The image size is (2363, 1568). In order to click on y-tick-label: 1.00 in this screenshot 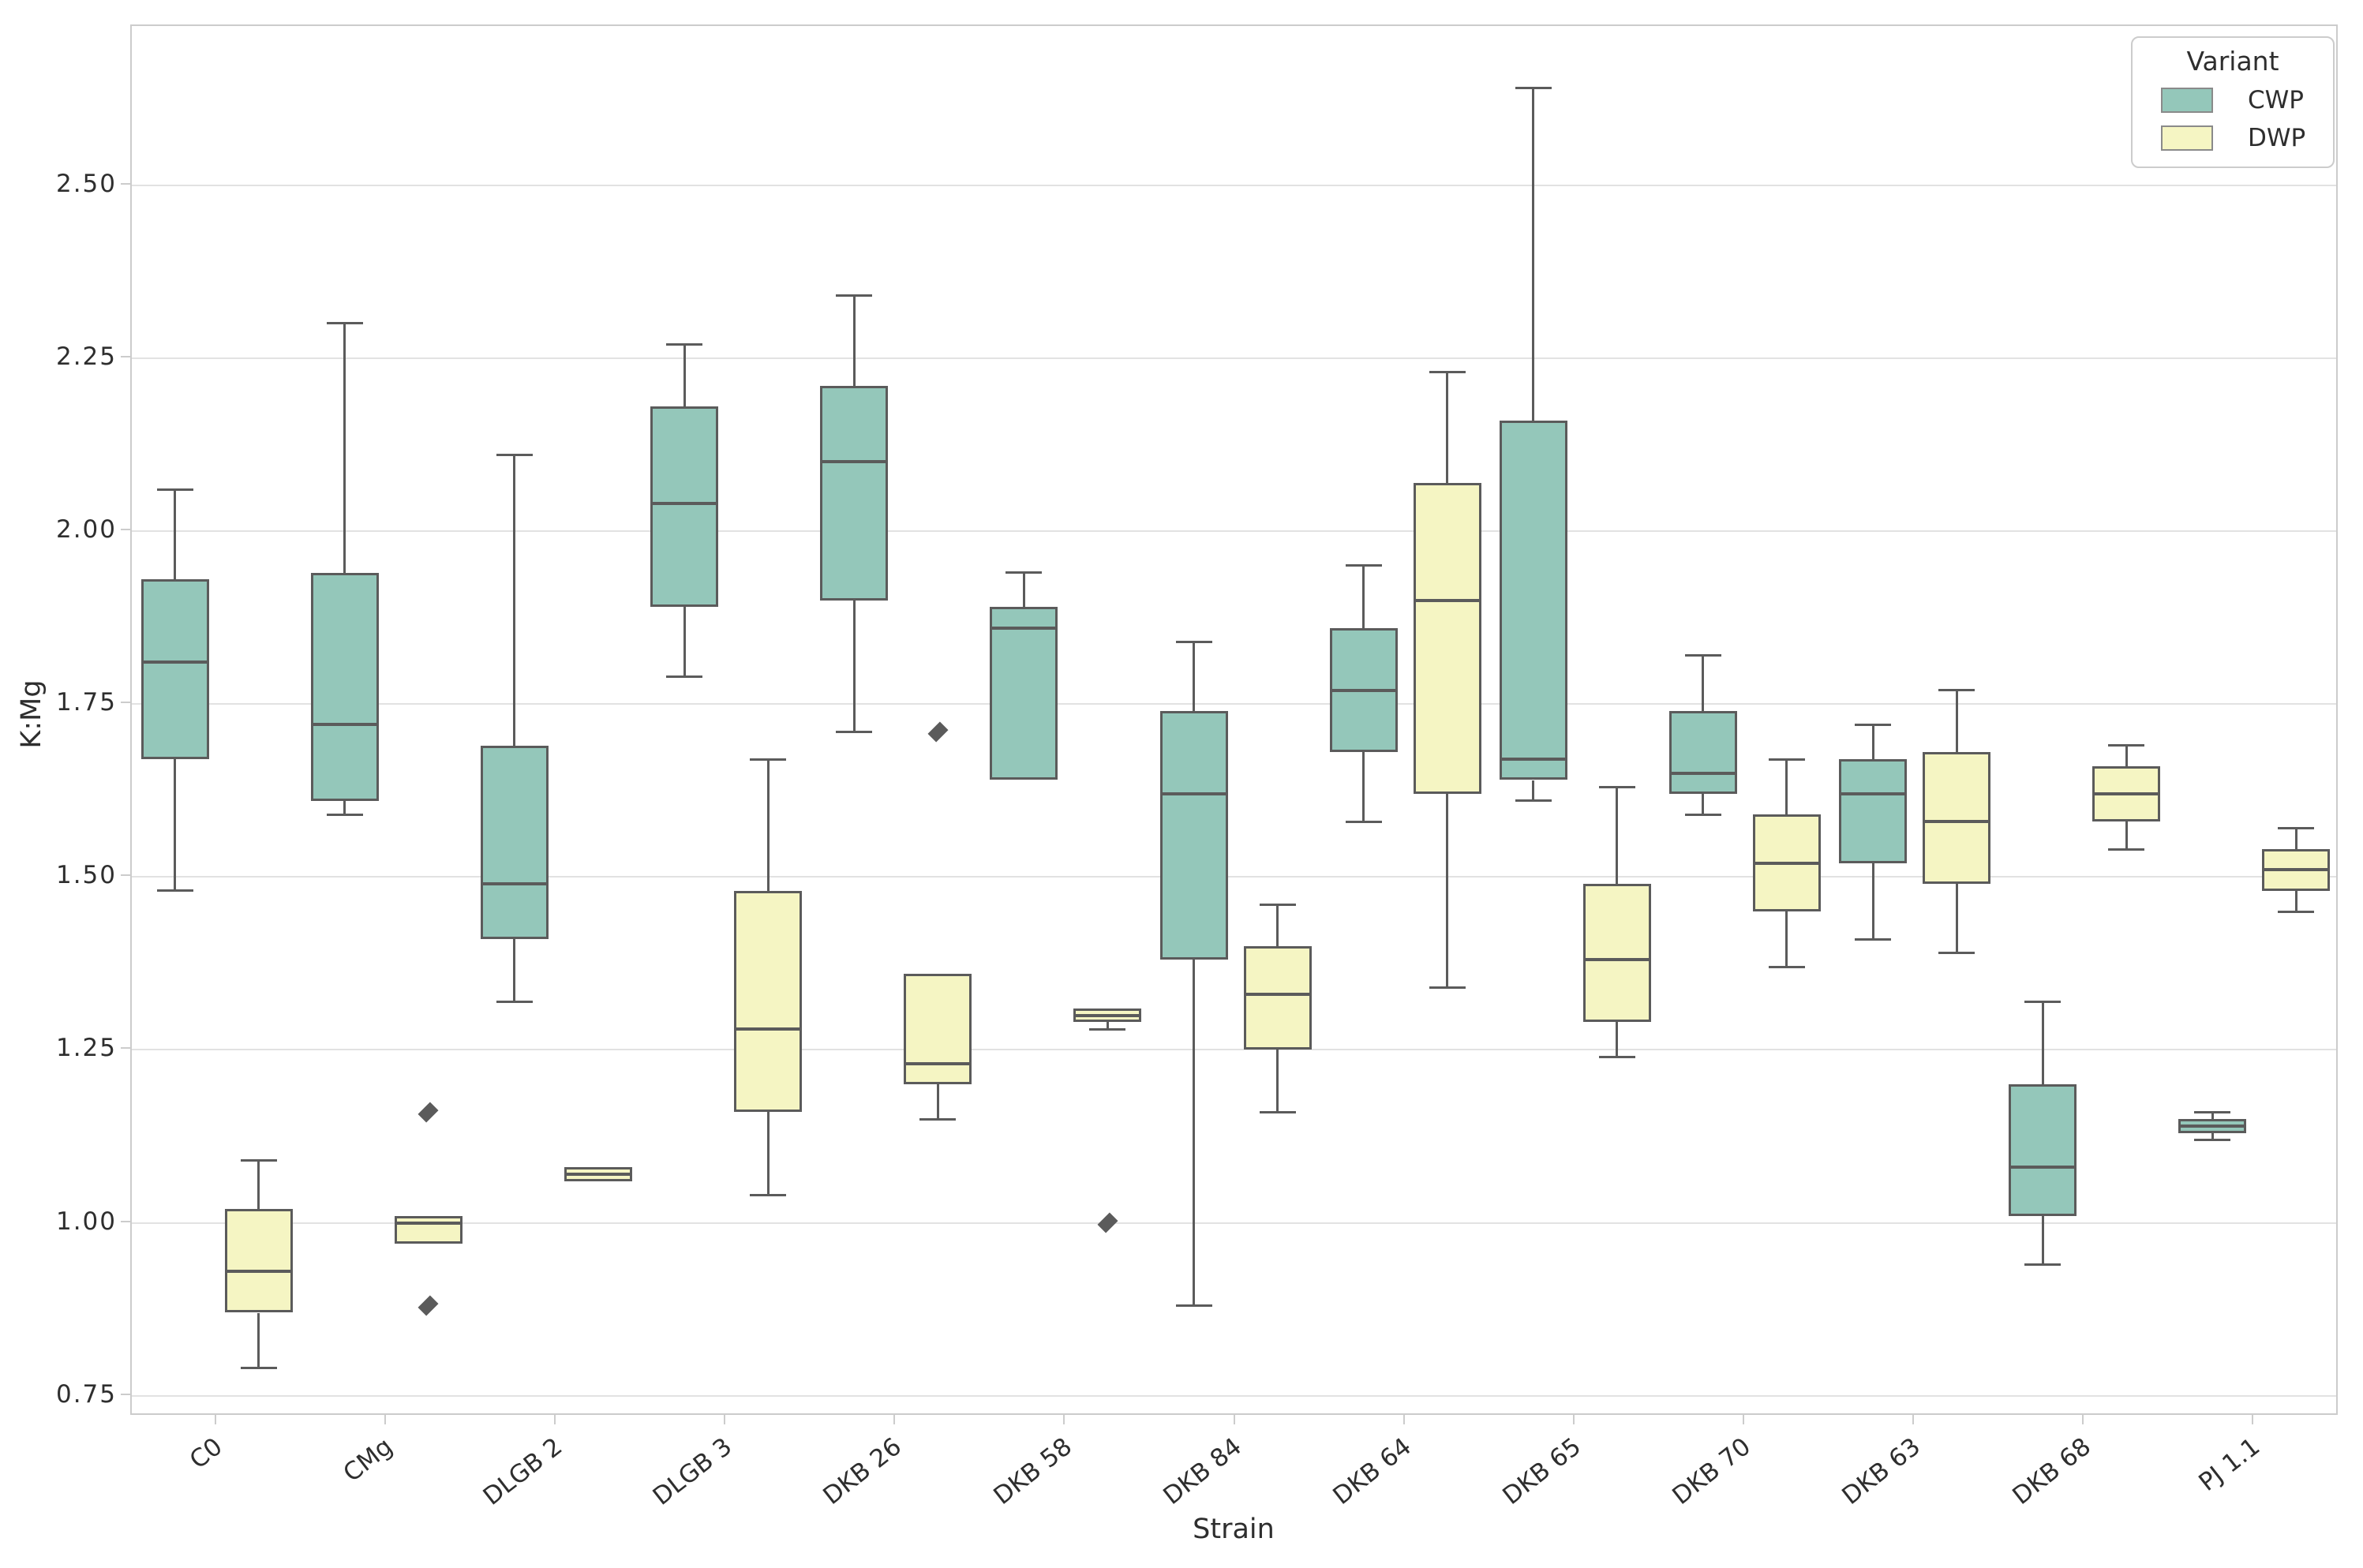, I will do `click(86, 1222)`.